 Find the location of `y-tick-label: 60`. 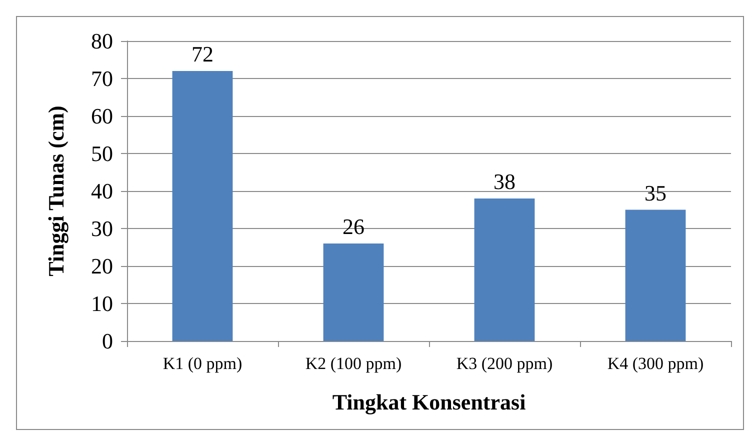

y-tick-label: 60 is located at coordinates (102, 116).